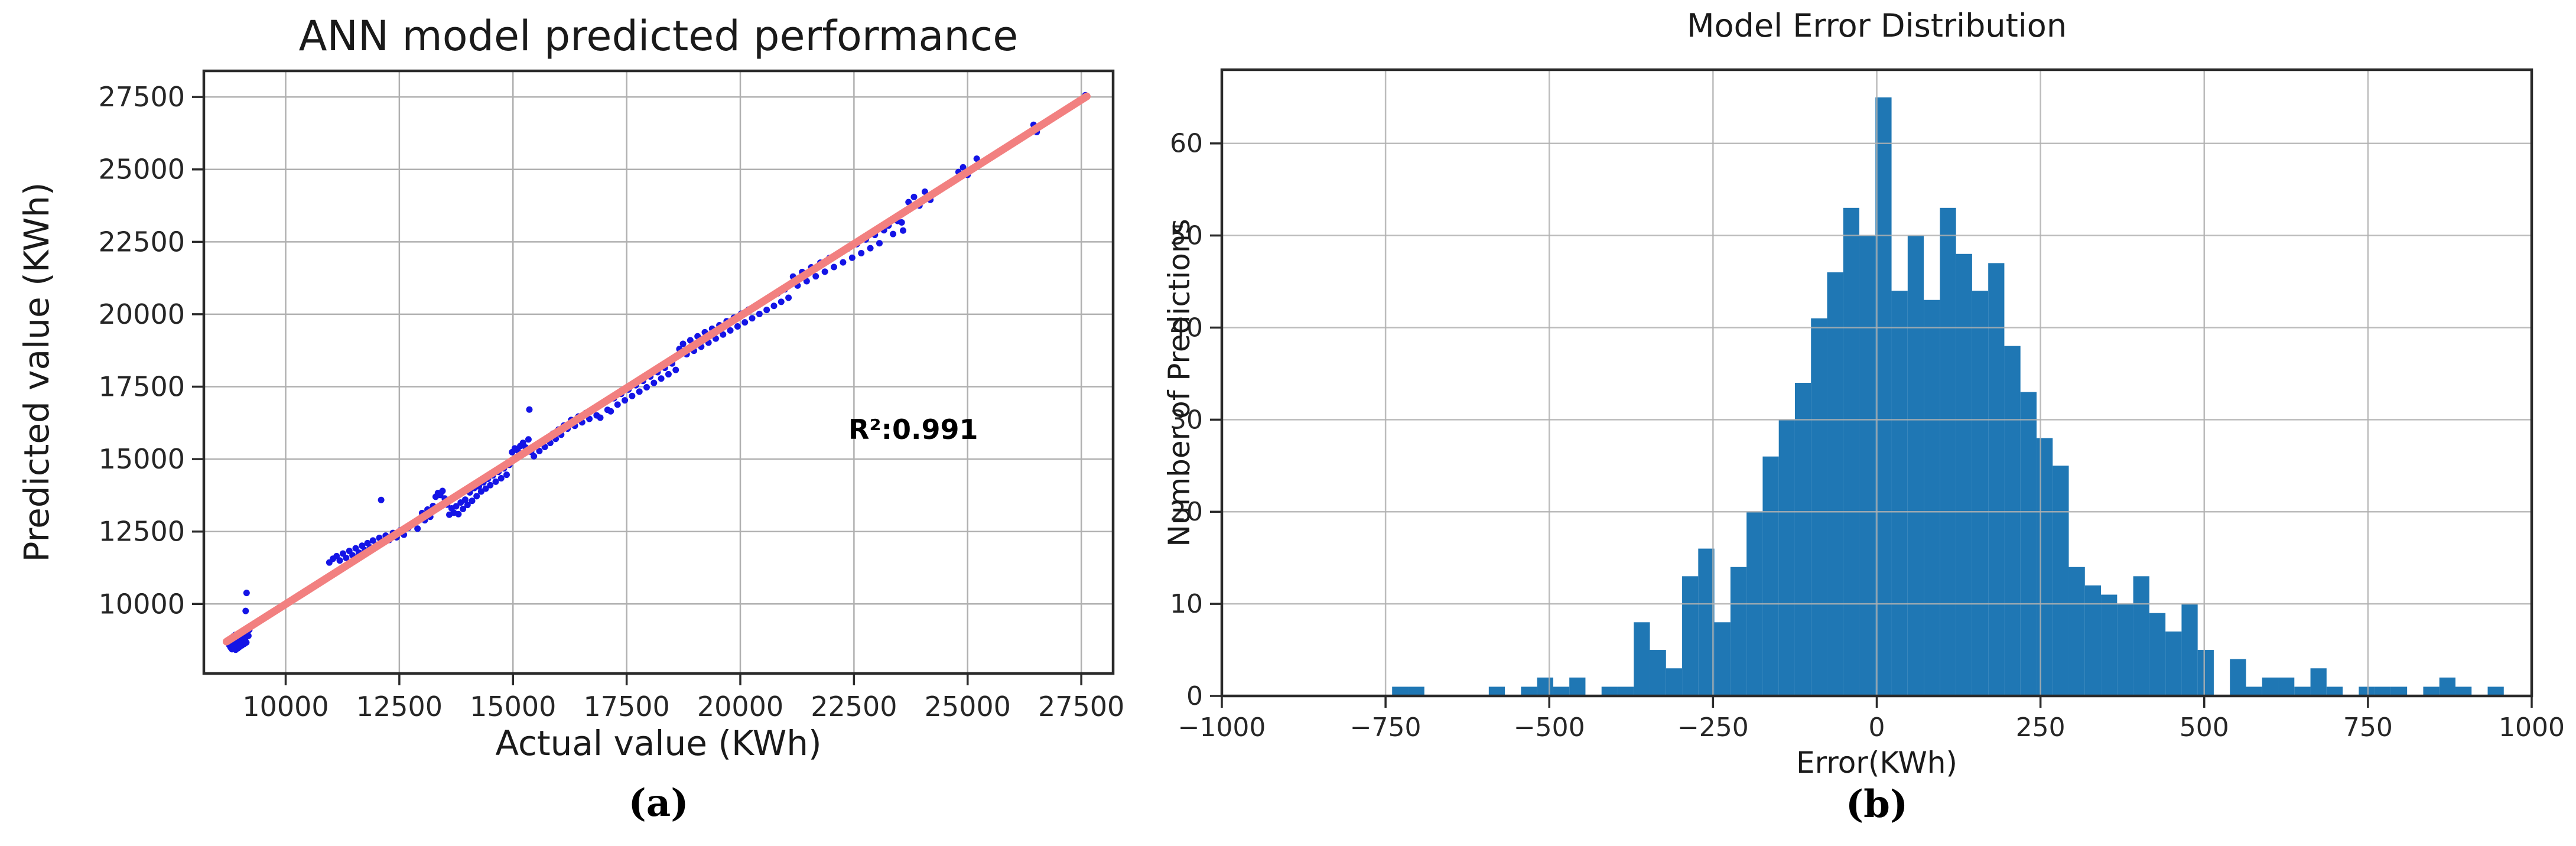 This screenshot has height=846, width=2576. What do you see at coordinates (1186, 604) in the screenshot?
I see `y-tick-label: 10` at bounding box center [1186, 604].